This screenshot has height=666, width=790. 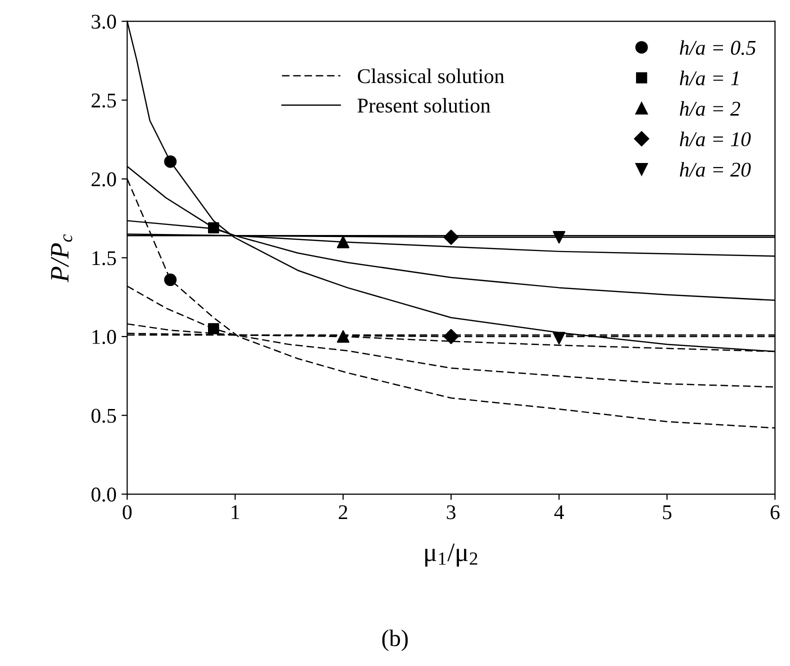 What do you see at coordinates (710, 108) in the screenshot?
I see `legend-label: h/a = 2` at bounding box center [710, 108].